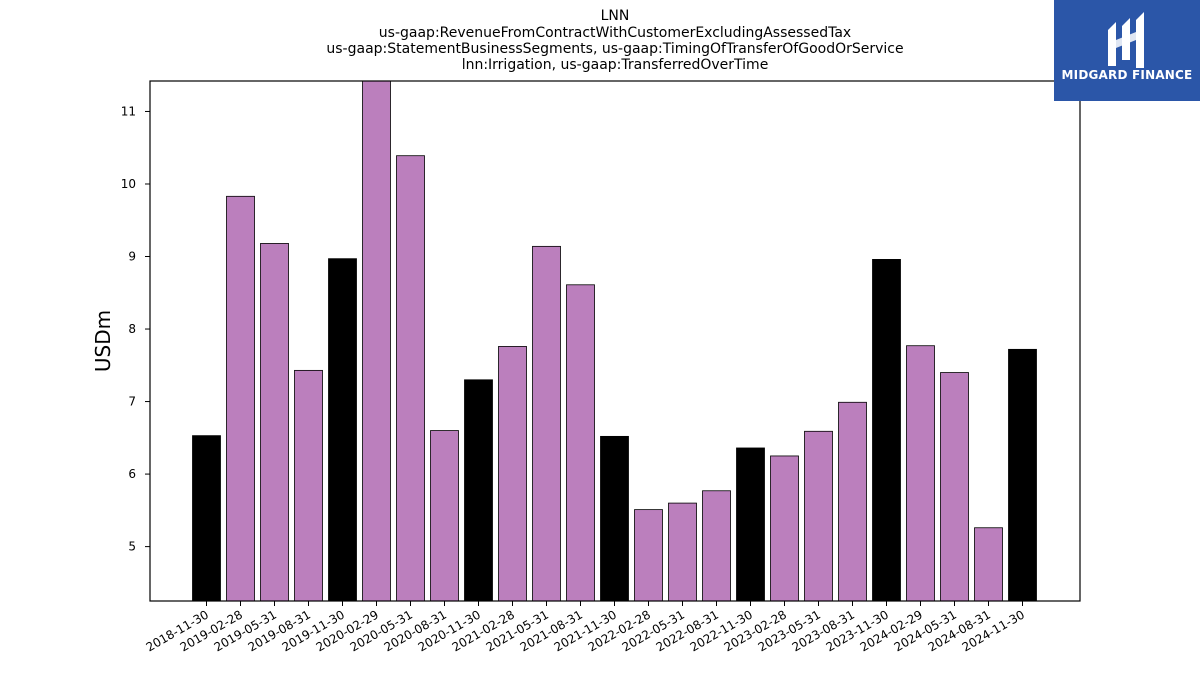 Image resolution: width=1200 pixels, height=675 pixels. I want to click on y-tick-label: 6, so click(132, 474).